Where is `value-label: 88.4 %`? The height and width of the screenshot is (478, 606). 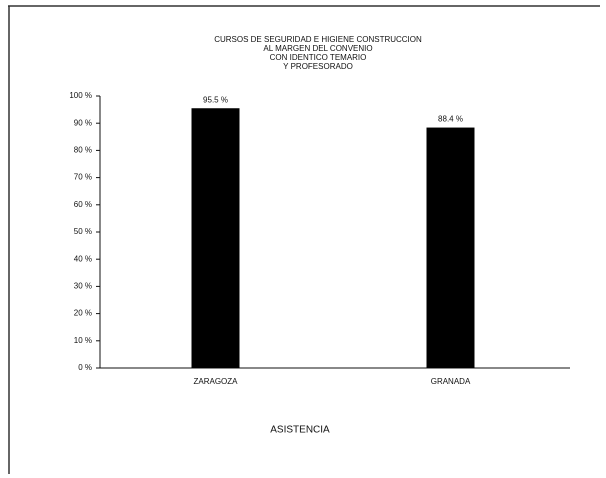
value-label: 88.4 % is located at coordinates (450, 119).